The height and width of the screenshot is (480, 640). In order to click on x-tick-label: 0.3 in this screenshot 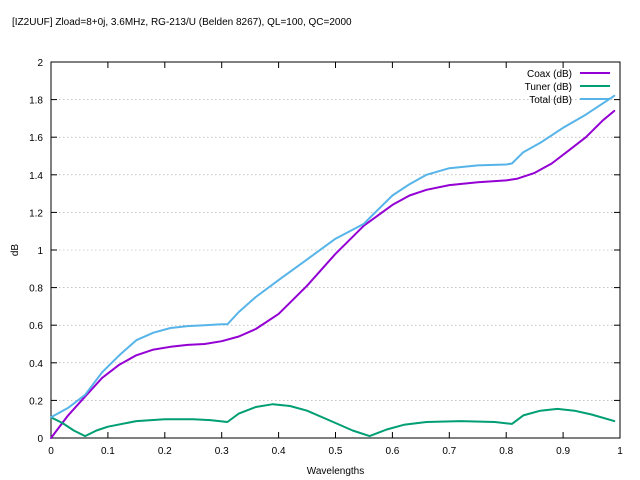, I will do `click(222, 451)`.